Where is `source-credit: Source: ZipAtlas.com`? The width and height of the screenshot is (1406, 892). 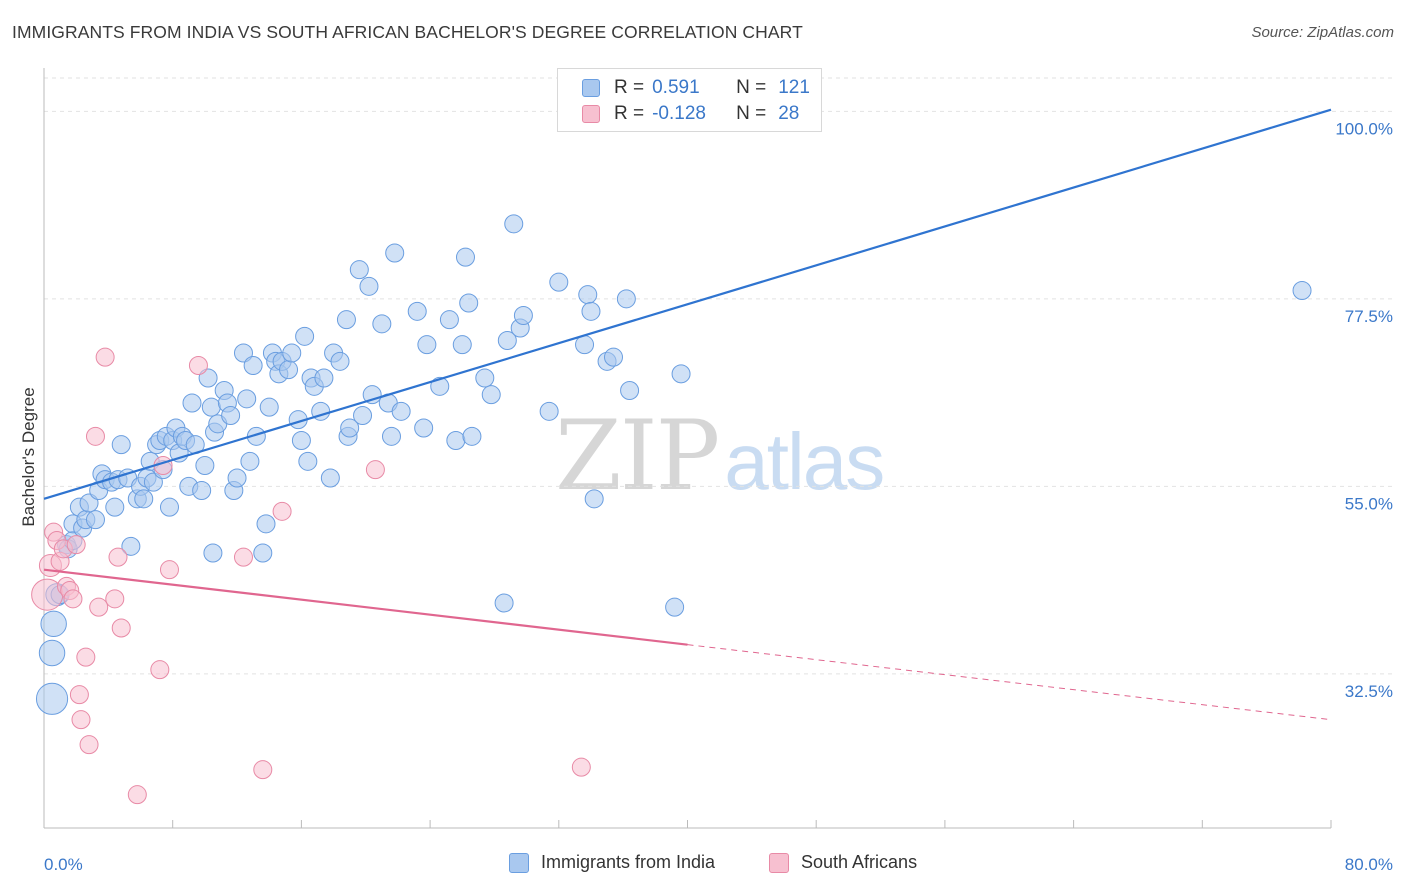 source-credit: Source: ZipAtlas.com is located at coordinates (1322, 32).